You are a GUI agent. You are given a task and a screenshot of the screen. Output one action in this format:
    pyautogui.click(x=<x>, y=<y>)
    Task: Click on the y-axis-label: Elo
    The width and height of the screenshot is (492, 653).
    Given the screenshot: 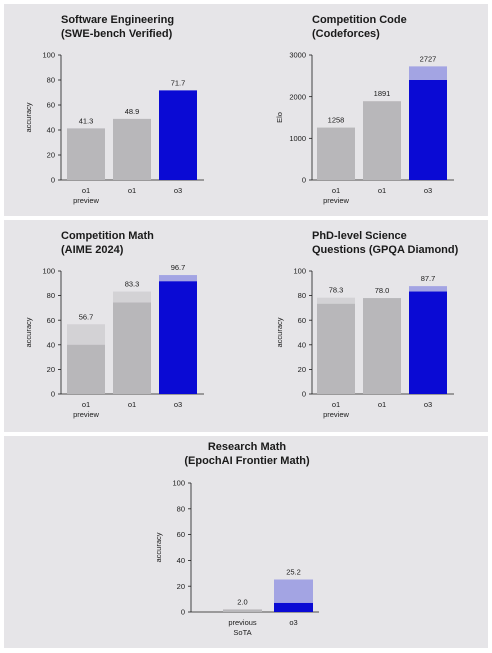 What is the action you would take?
    pyautogui.click(x=279, y=117)
    